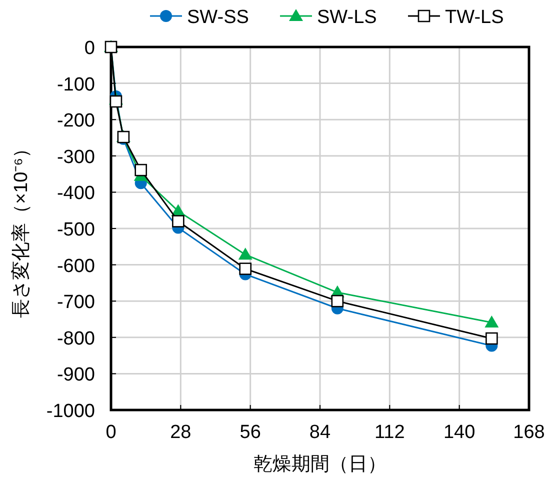 The width and height of the screenshot is (547, 477). What do you see at coordinates (75, 339) in the screenshot?
I see `y-tick-label: -800` at bounding box center [75, 339].